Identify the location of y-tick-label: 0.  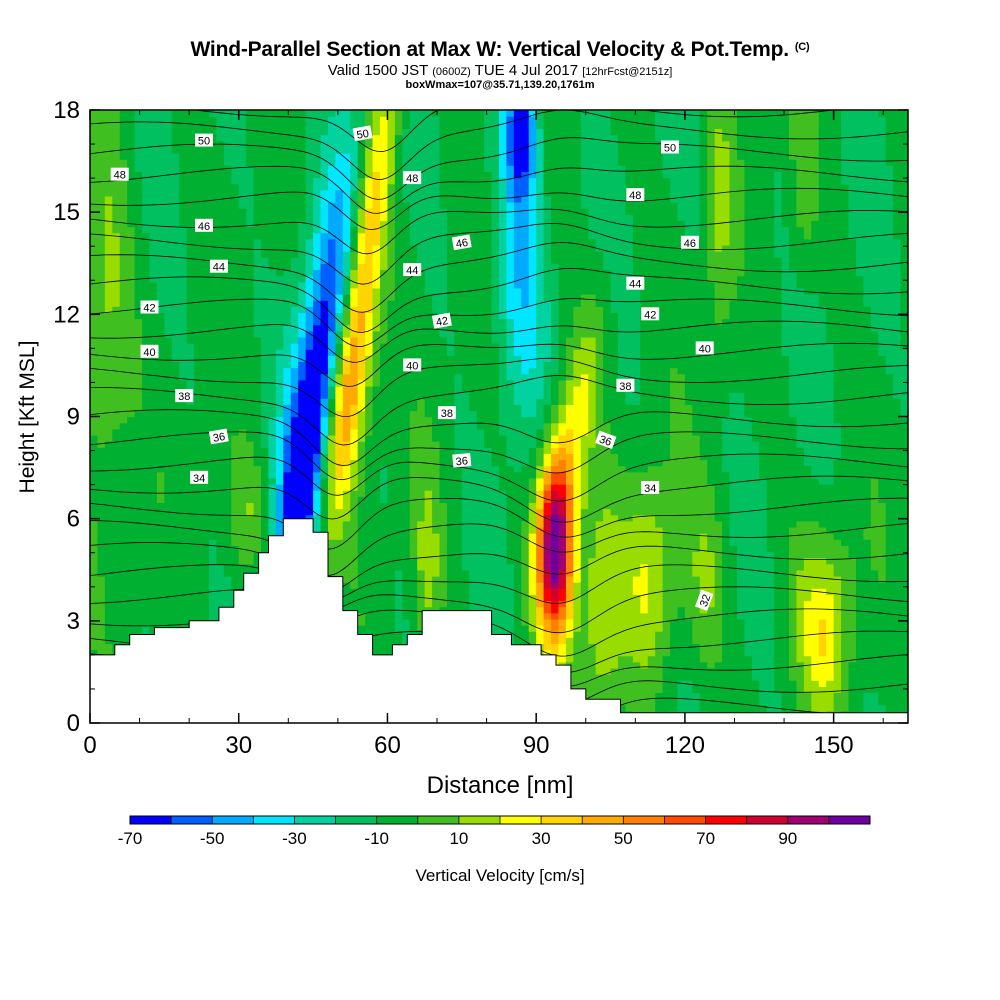
(73, 723).